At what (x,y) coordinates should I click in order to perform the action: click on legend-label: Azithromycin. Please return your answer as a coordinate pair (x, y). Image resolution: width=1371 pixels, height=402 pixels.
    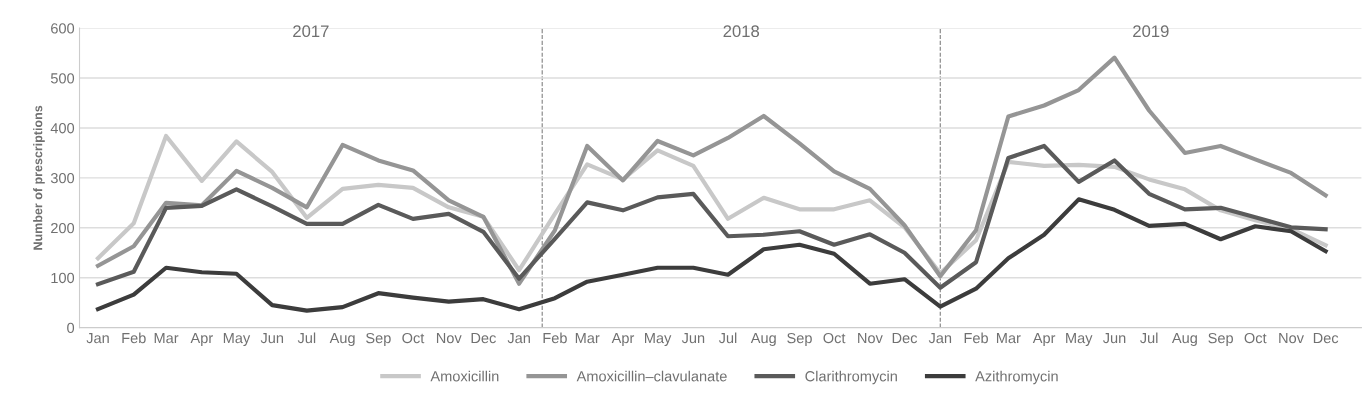
    Looking at the image, I should click on (1016, 377).